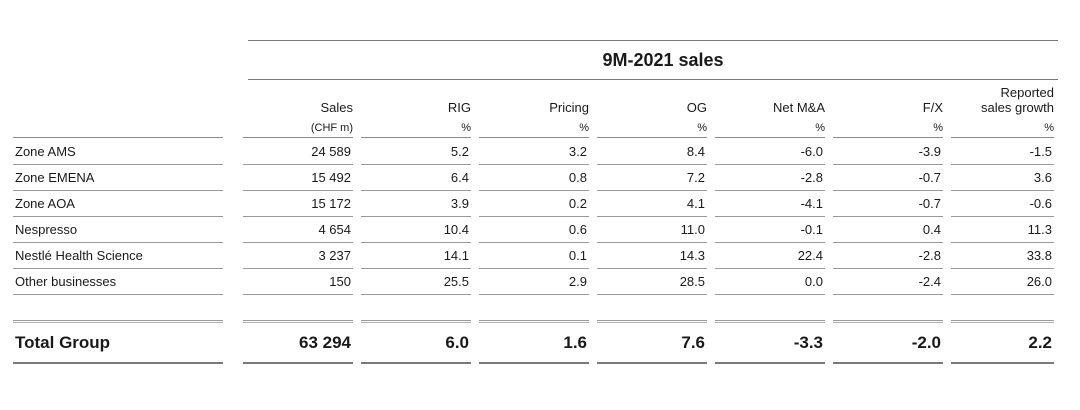 Image resolution: width=1080 pixels, height=410 pixels. I want to click on table-title: 9M-2021 sales, so click(663, 59).